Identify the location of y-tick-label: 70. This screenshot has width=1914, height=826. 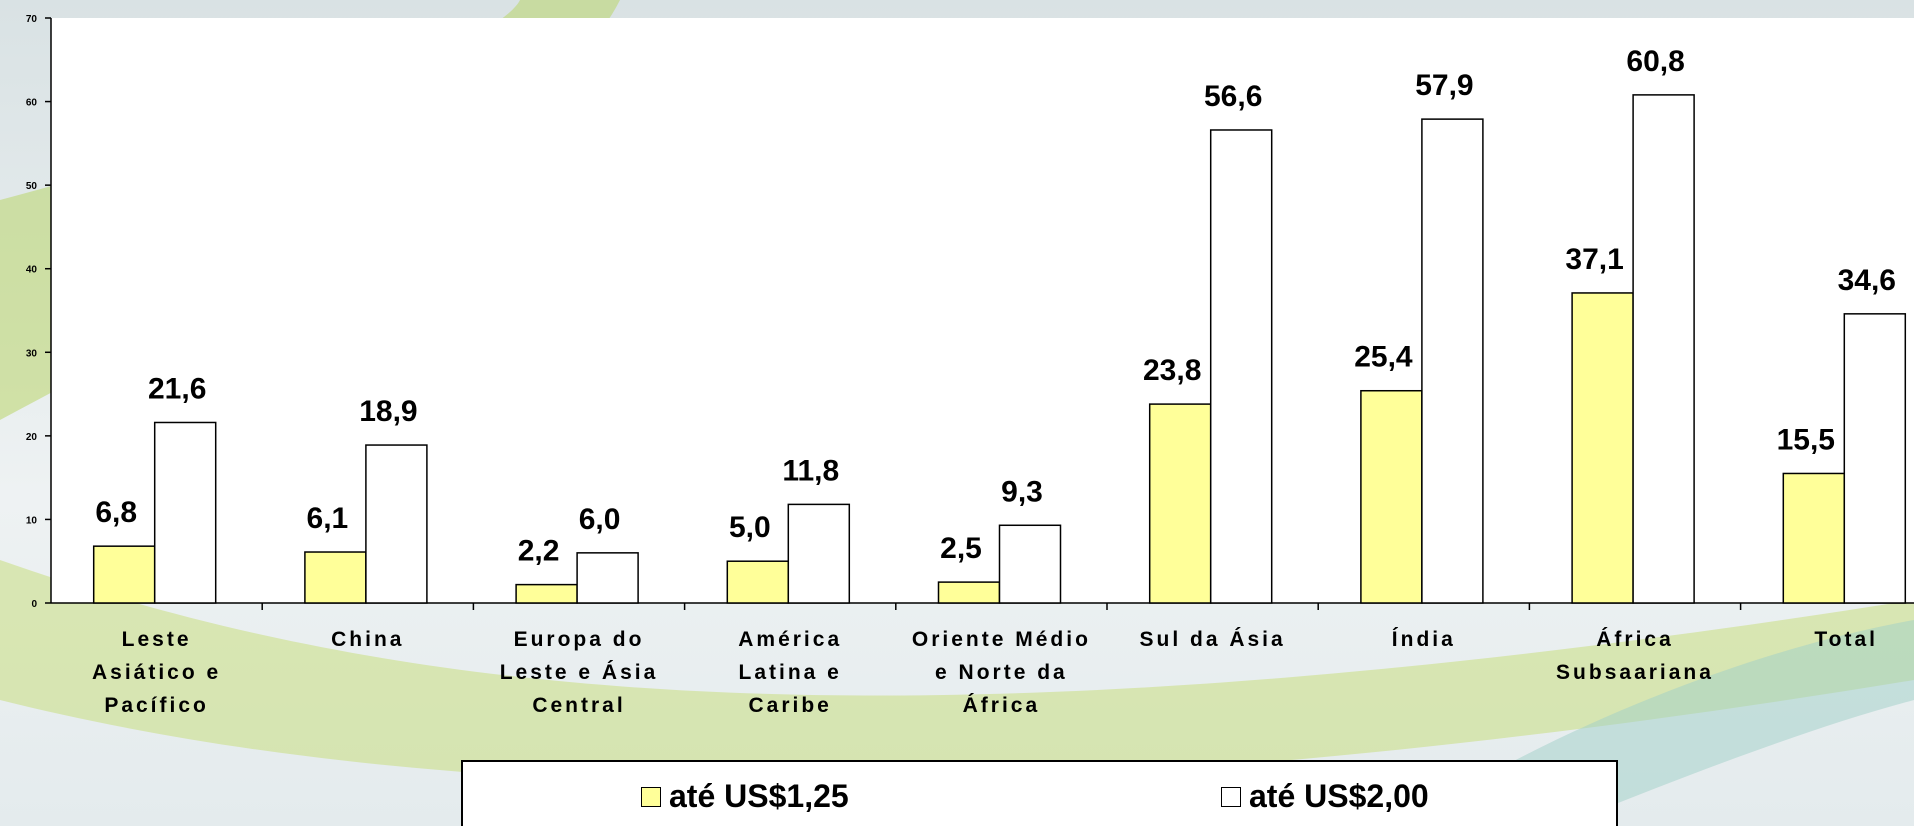
(32, 19).